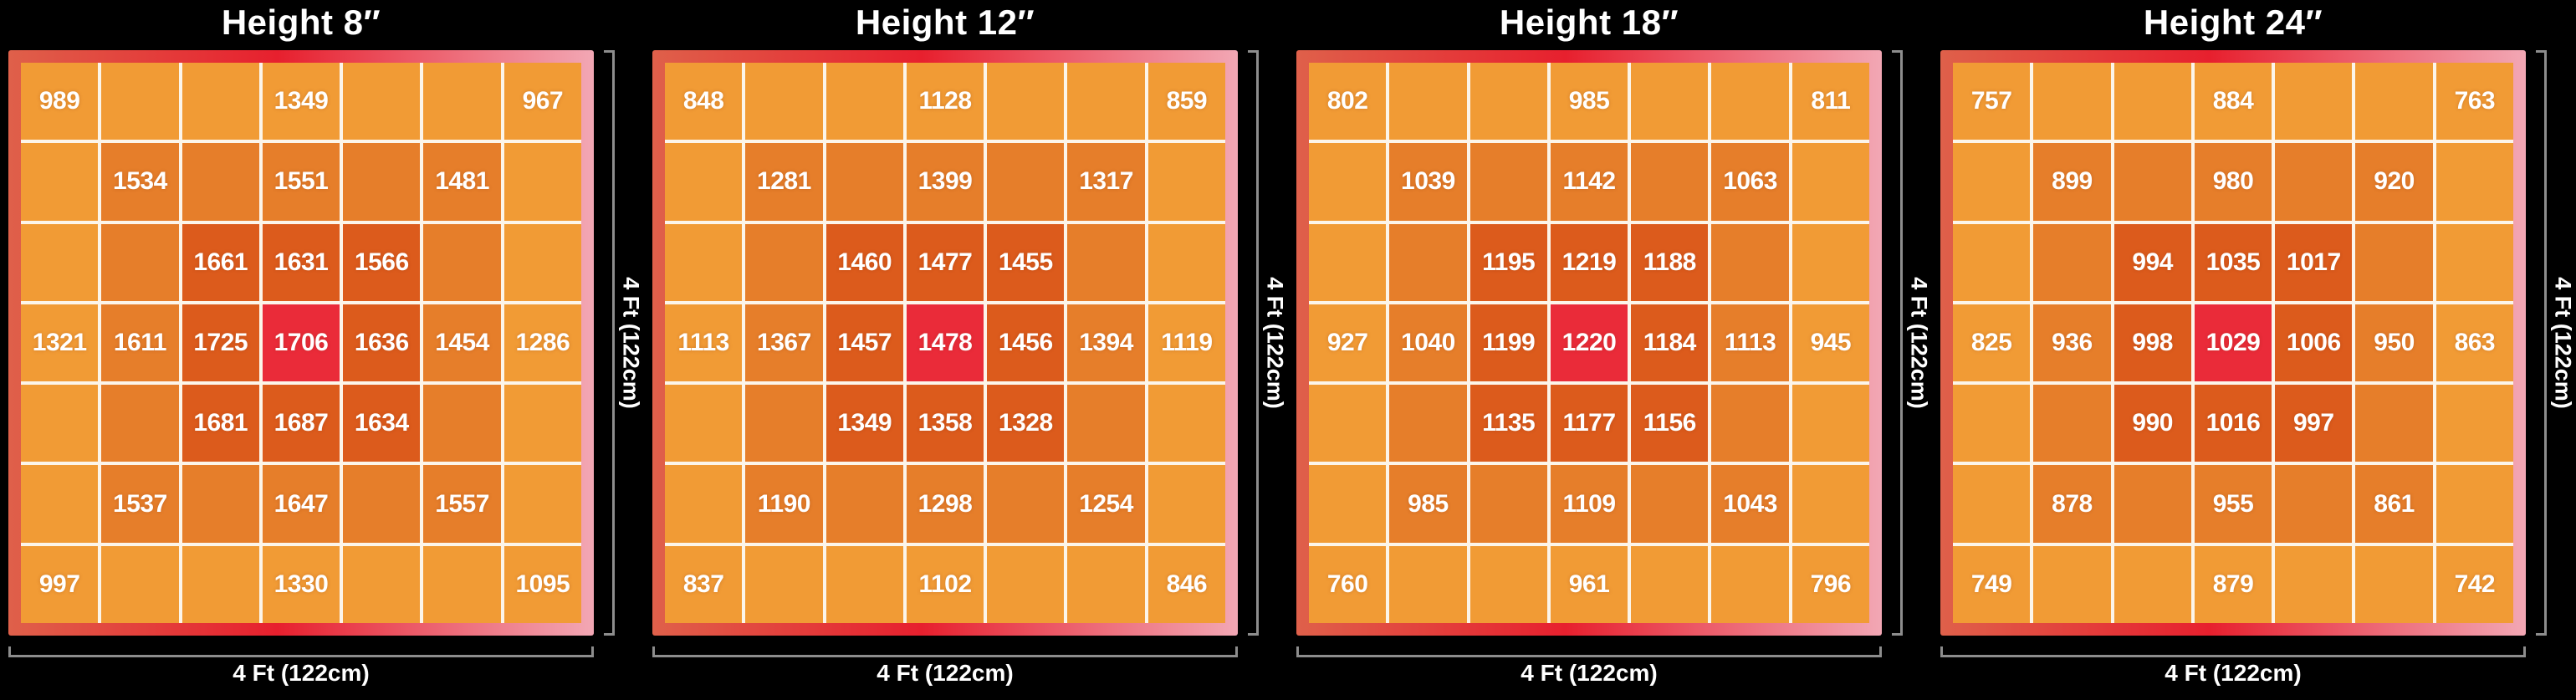  Describe the element at coordinates (1186, 584) in the screenshot. I see `heatmap-cell: 846` at that location.